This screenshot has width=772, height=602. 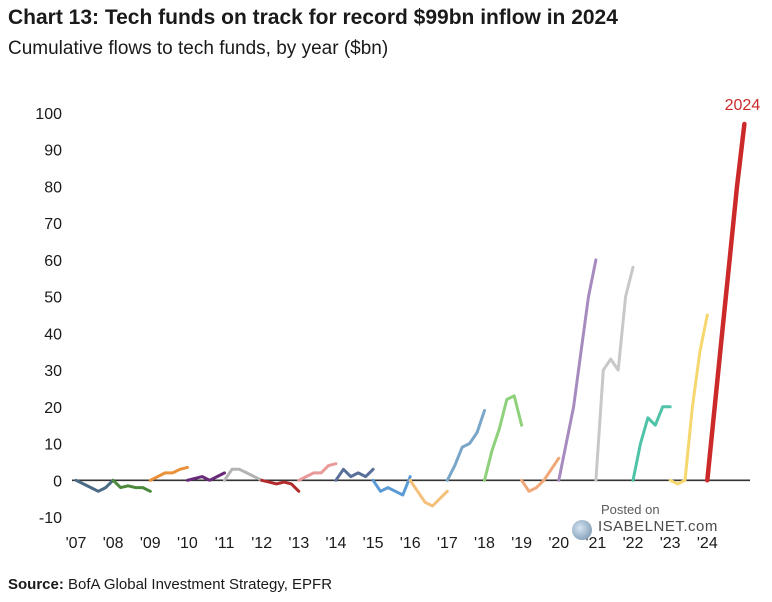 What do you see at coordinates (595, 543) in the screenshot?
I see `x-tick-label: '21` at bounding box center [595, 543].